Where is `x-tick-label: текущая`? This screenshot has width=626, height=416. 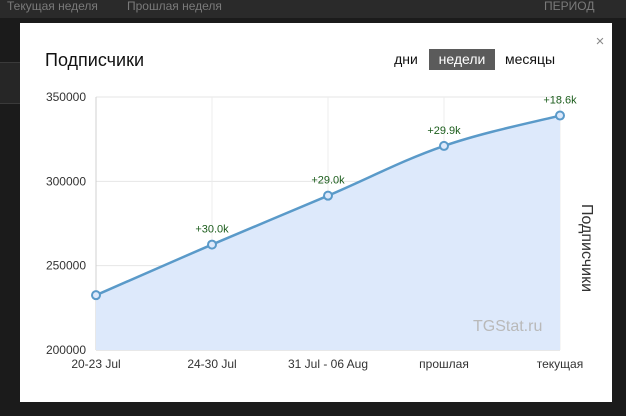
x-tick-label: текущая is located at coordinates (560, 364).